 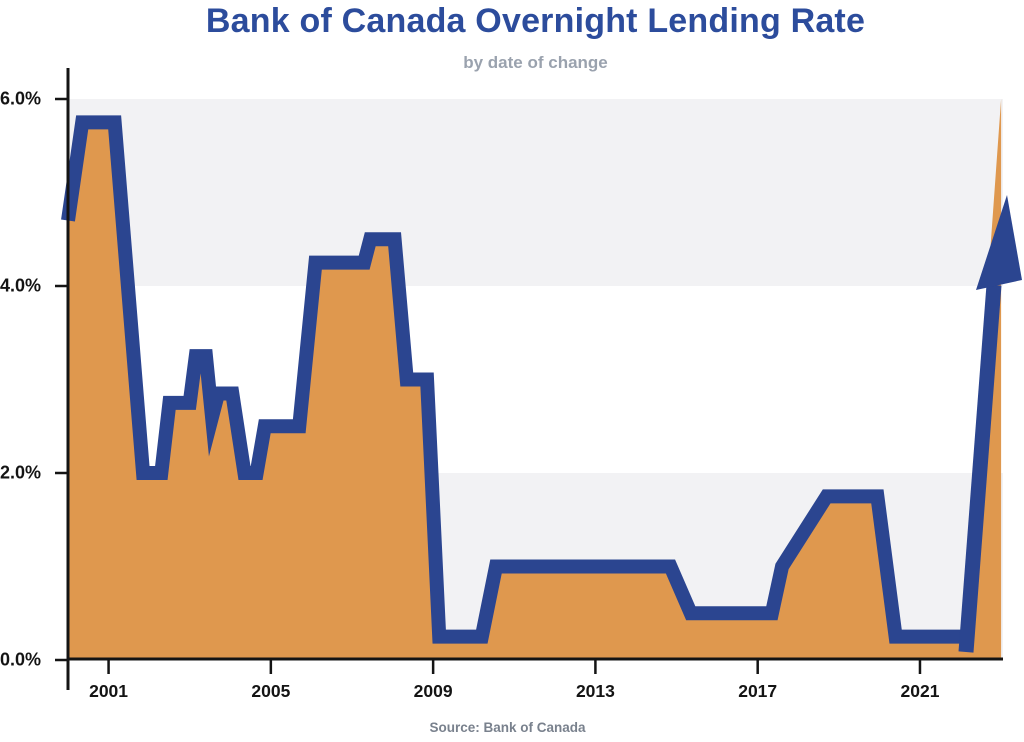 I want to click on x-axis-tick-label: 2009, so click(x=433, y=691).